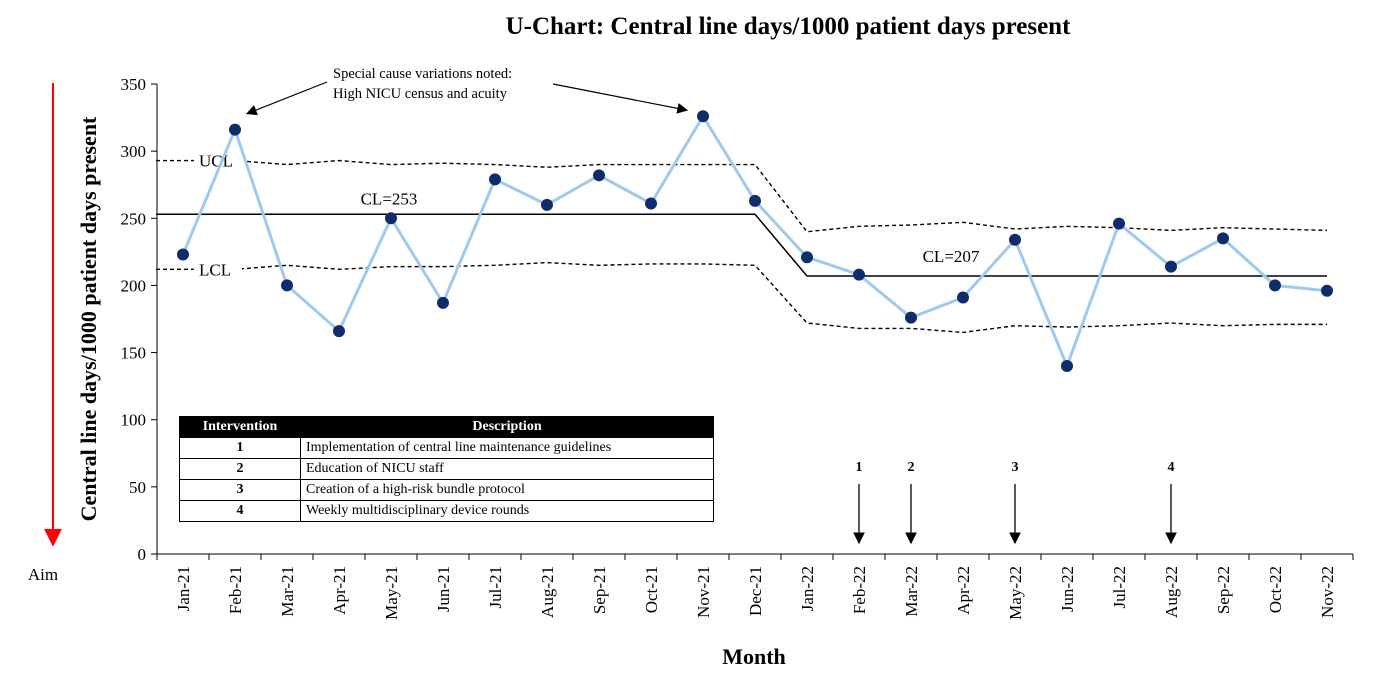 The image size is (1394, 679). I want to click on x-tick-label: May-22, so click(1015, 593).